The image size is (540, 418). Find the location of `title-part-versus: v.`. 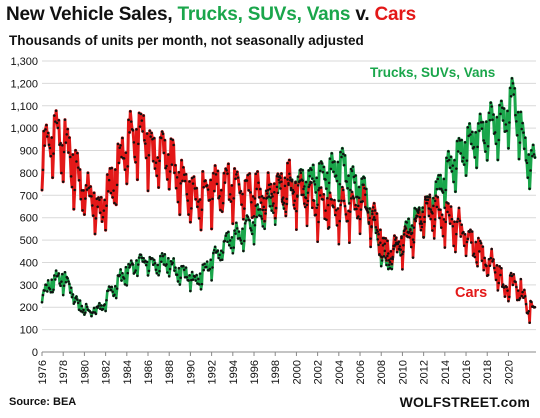

title-part-versus: v. is located at coordinates (362, 14).